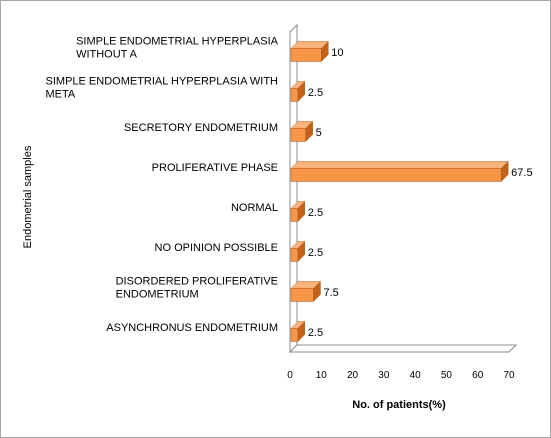 This screenshot has width=551, height=438. Describe the element at coordinates (399, 405) in the screenshot. I see `x-axis-title: No. of patients(%)` at that location.